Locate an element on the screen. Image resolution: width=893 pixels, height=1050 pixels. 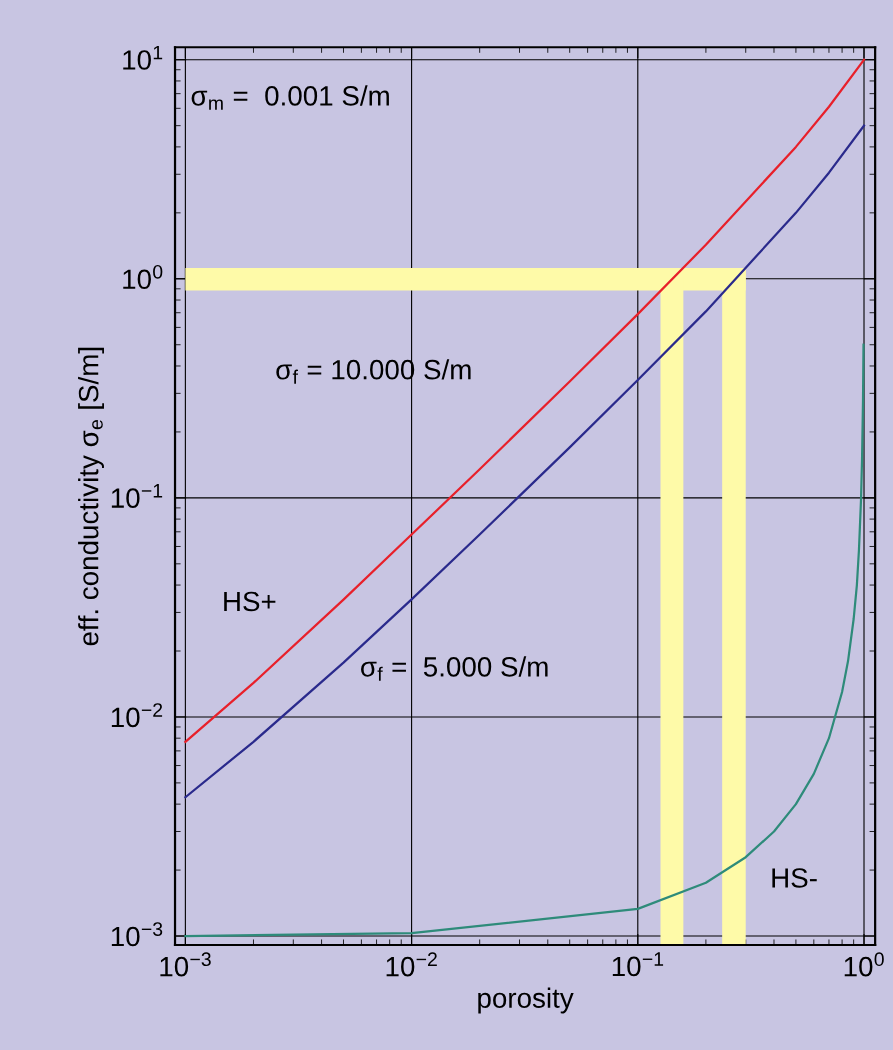
y-tick-label: 10$^{−1}$ is located at coordinates (137, 496).